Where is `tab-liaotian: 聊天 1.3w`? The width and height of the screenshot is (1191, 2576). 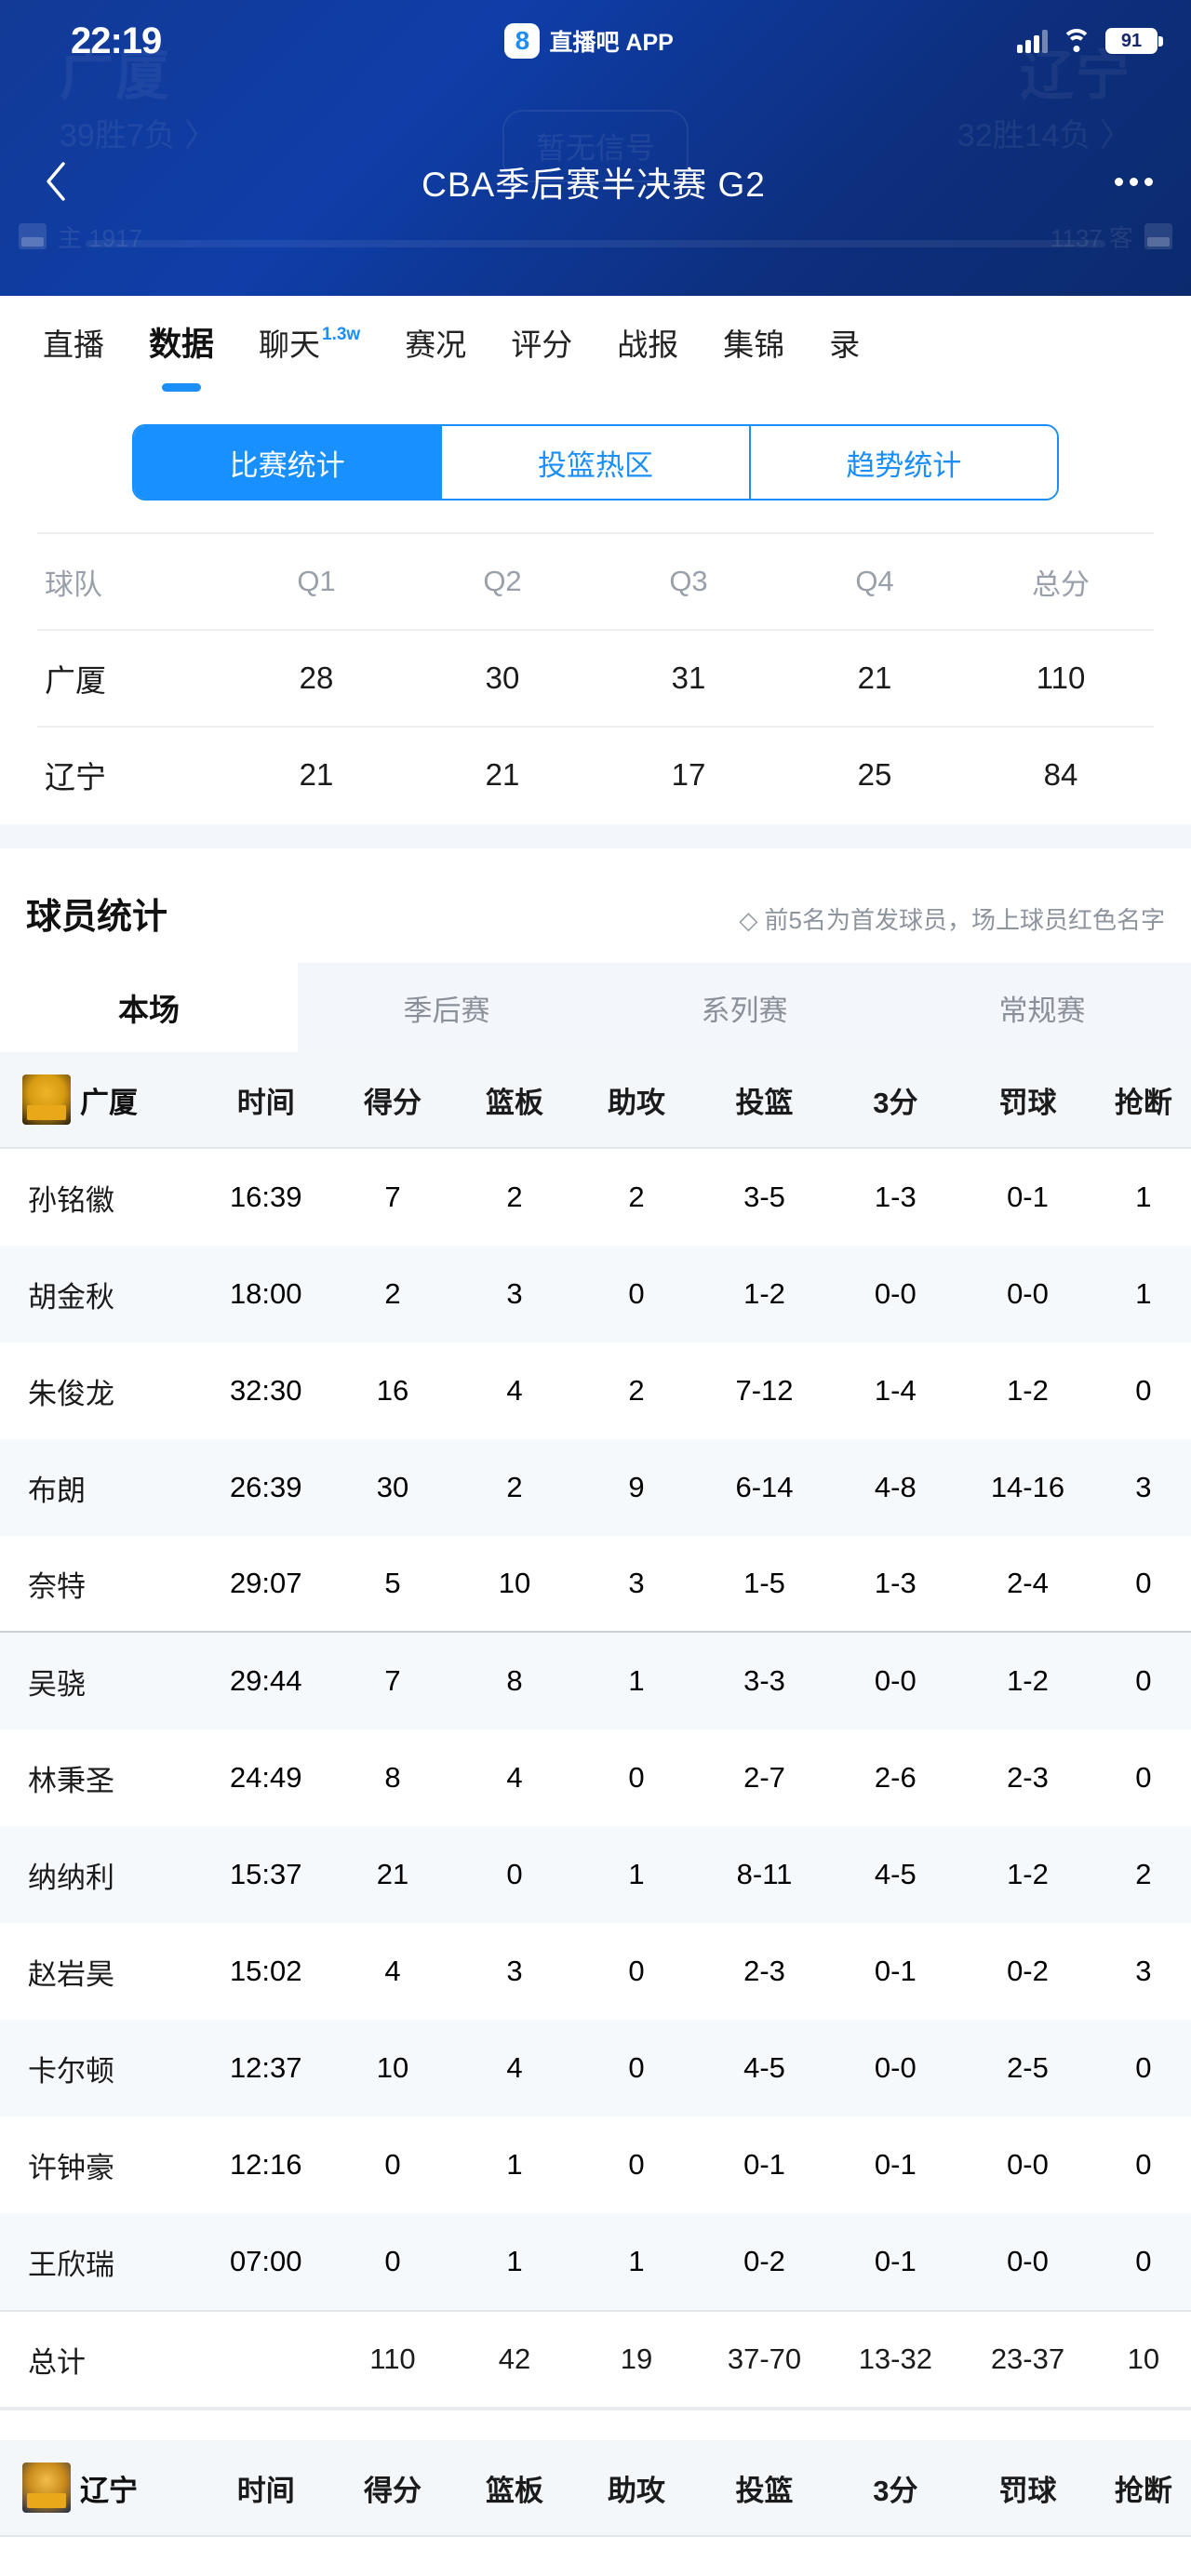
tab-liaotian: 聊天 1.3w is located at coordinates (309, 348).